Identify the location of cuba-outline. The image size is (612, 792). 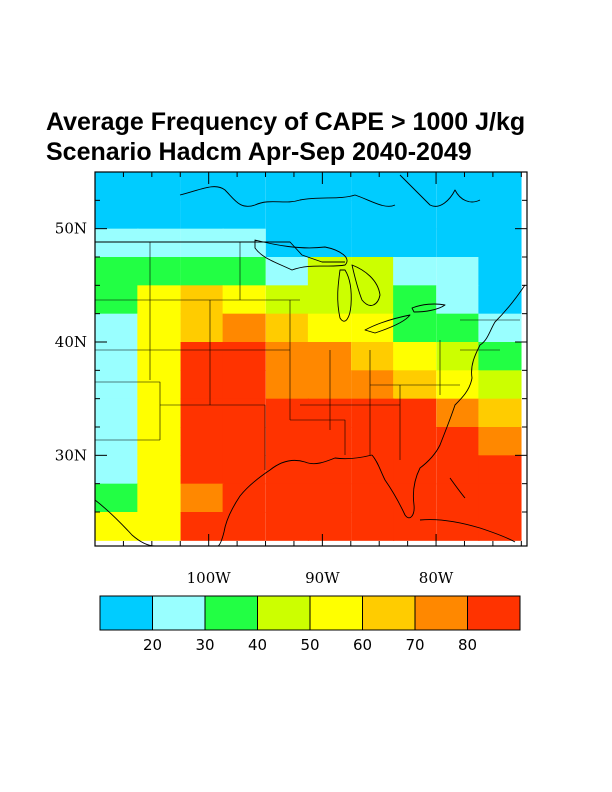
(467, 531).